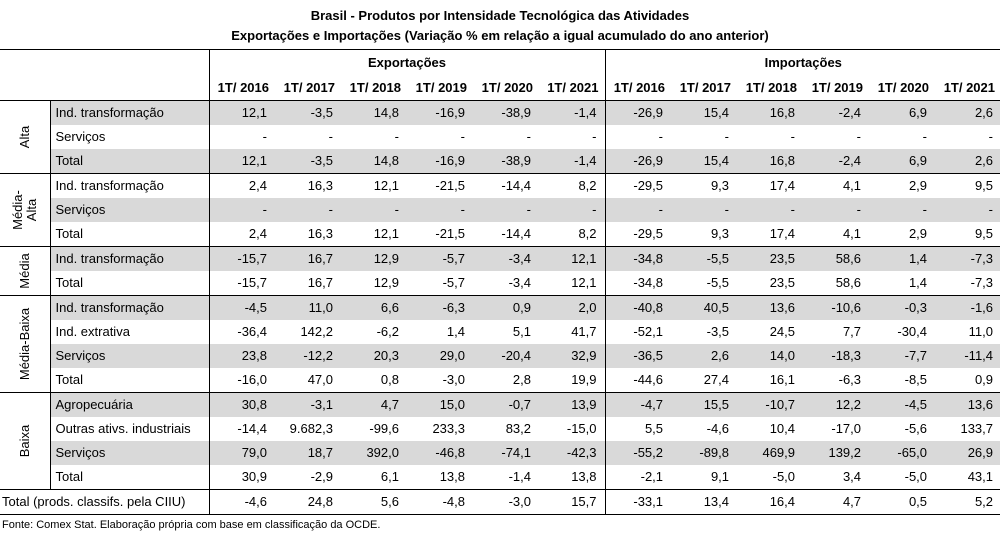 The image size is (1000, 540). Describe the element at coordinates (967, 161) in the screenshot. I see `data-cell: 2,6` at that location.